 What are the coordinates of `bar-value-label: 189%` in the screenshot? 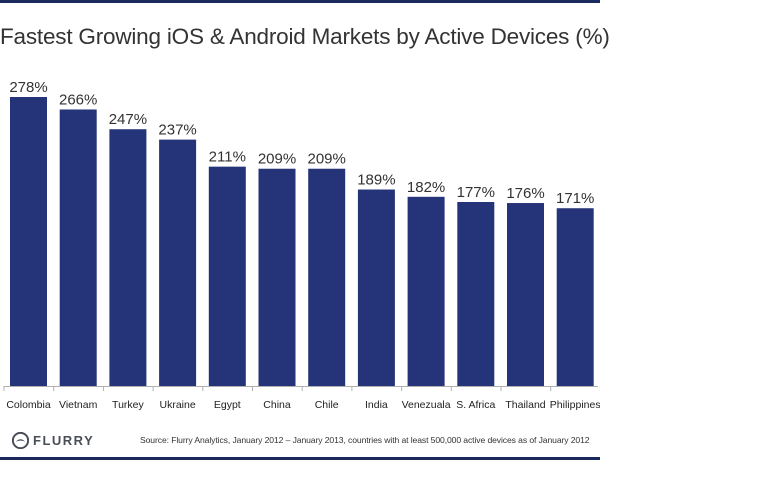 It's located at (376, 180).